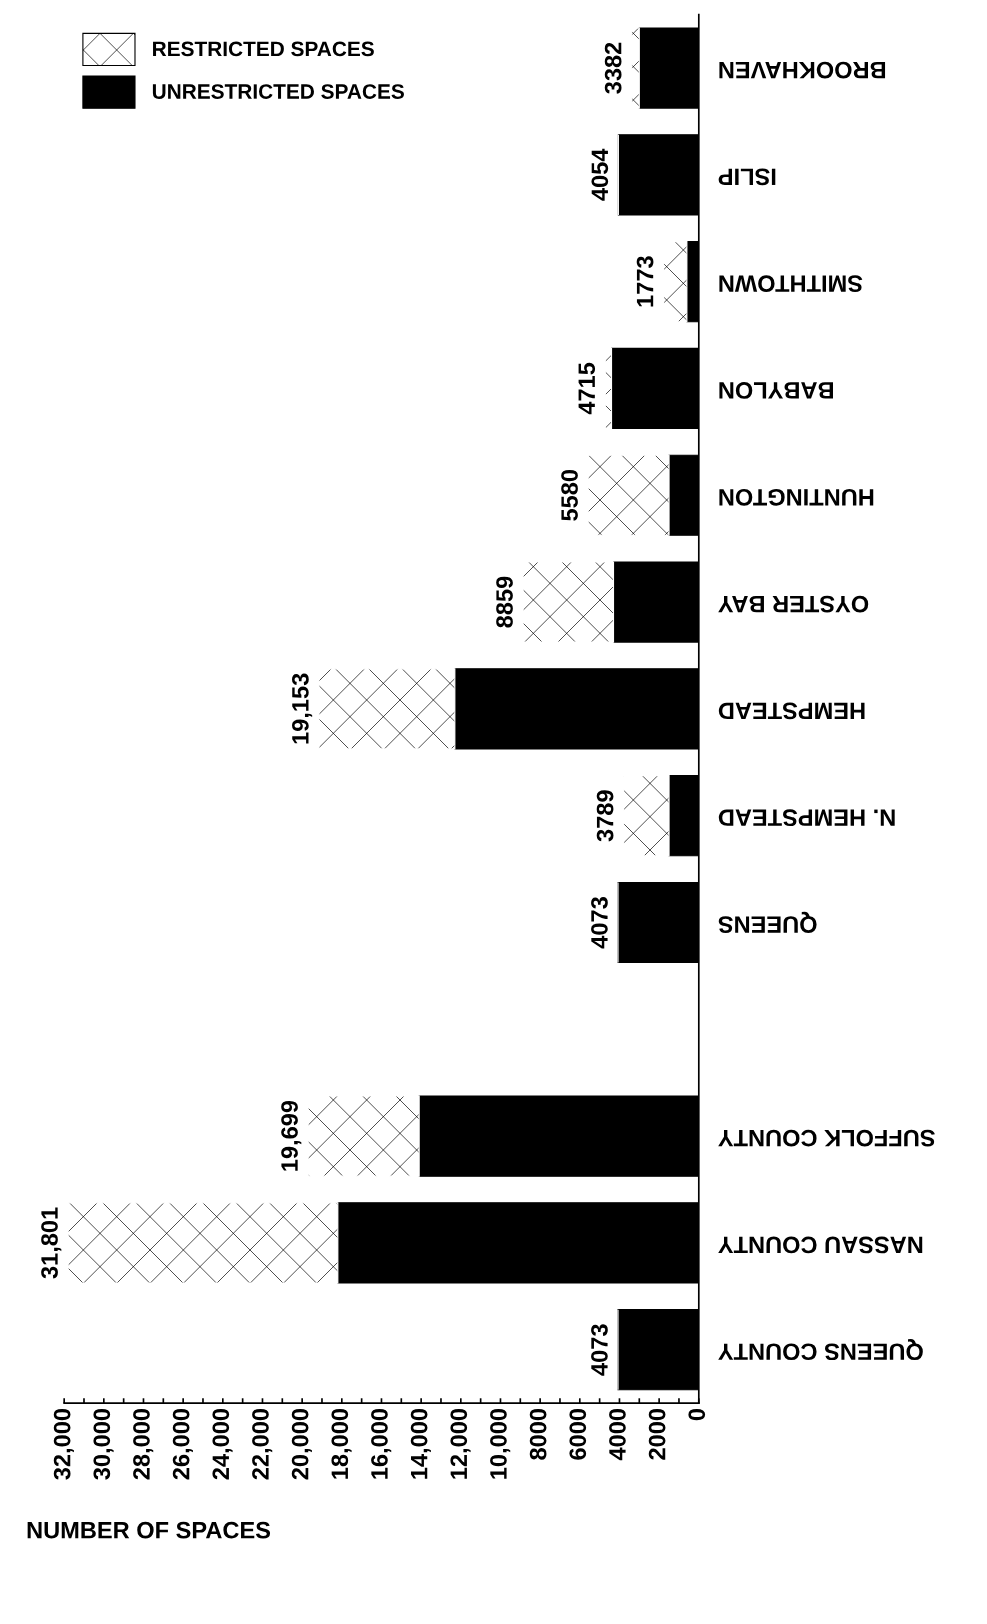 This screenshot has height=1624, width=987. I want to click on legend-label: UNRESTRICTED SPACES, so click(278, 91).